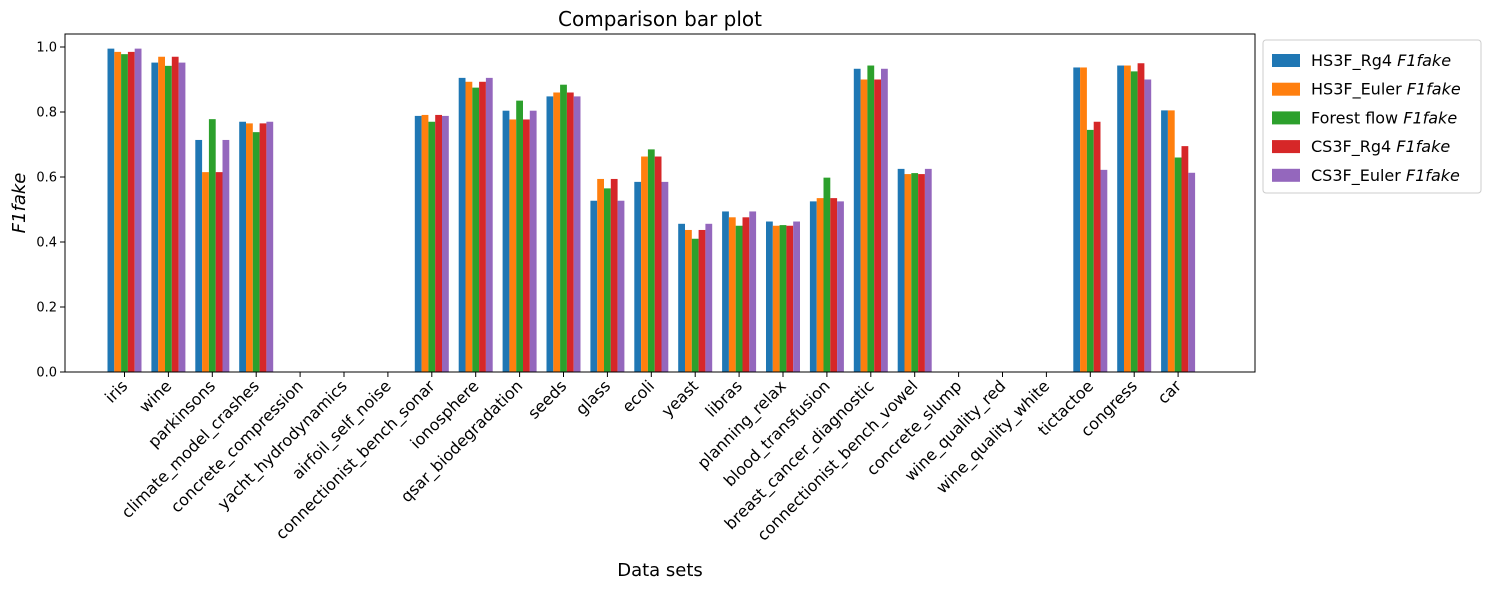 This screenshot has width=1489, height=590. What do you see at coordinates (644, 264) in the screenshot?
I see `bar-ecoli-HS3F_Euler` at bounding box center [644, 264].